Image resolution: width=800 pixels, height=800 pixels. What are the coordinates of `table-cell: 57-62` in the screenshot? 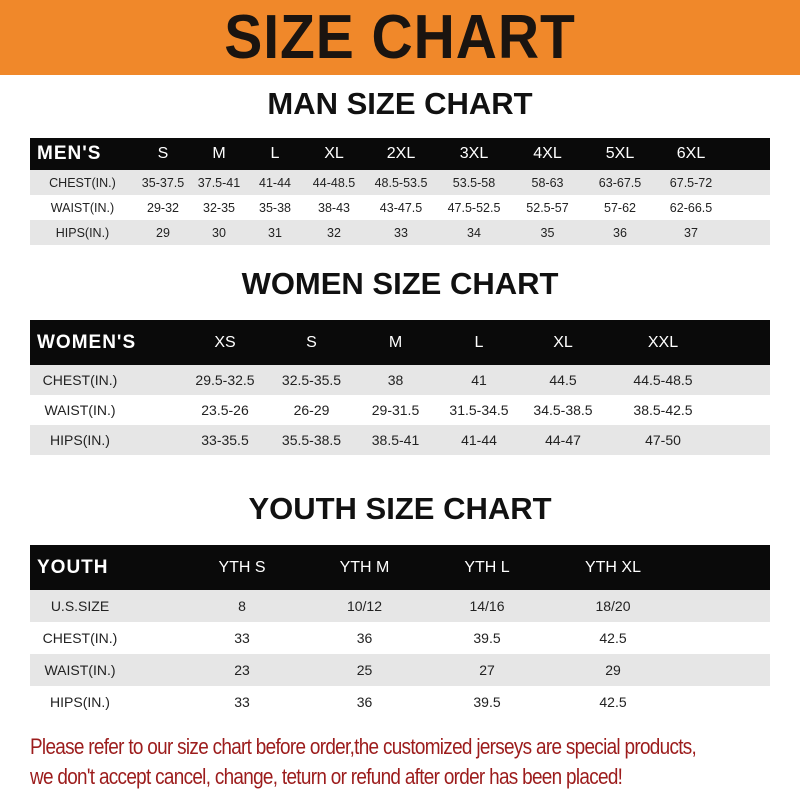 It's located at (620, 207).